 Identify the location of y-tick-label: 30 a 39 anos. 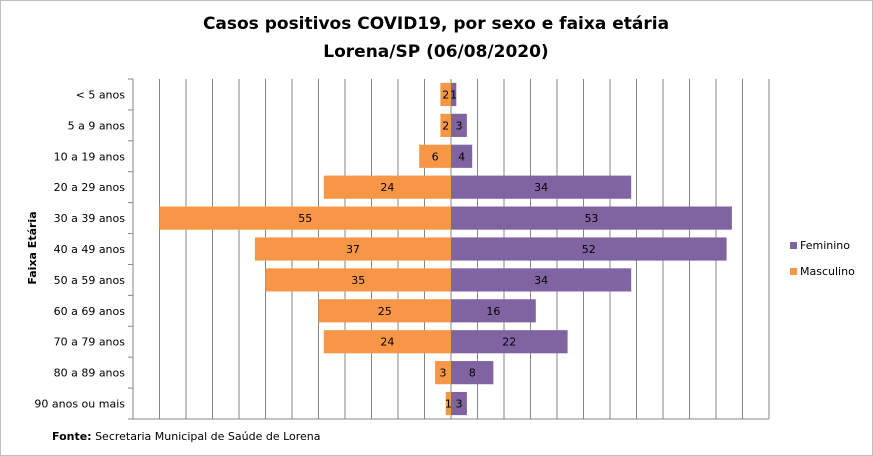
(90, 218).